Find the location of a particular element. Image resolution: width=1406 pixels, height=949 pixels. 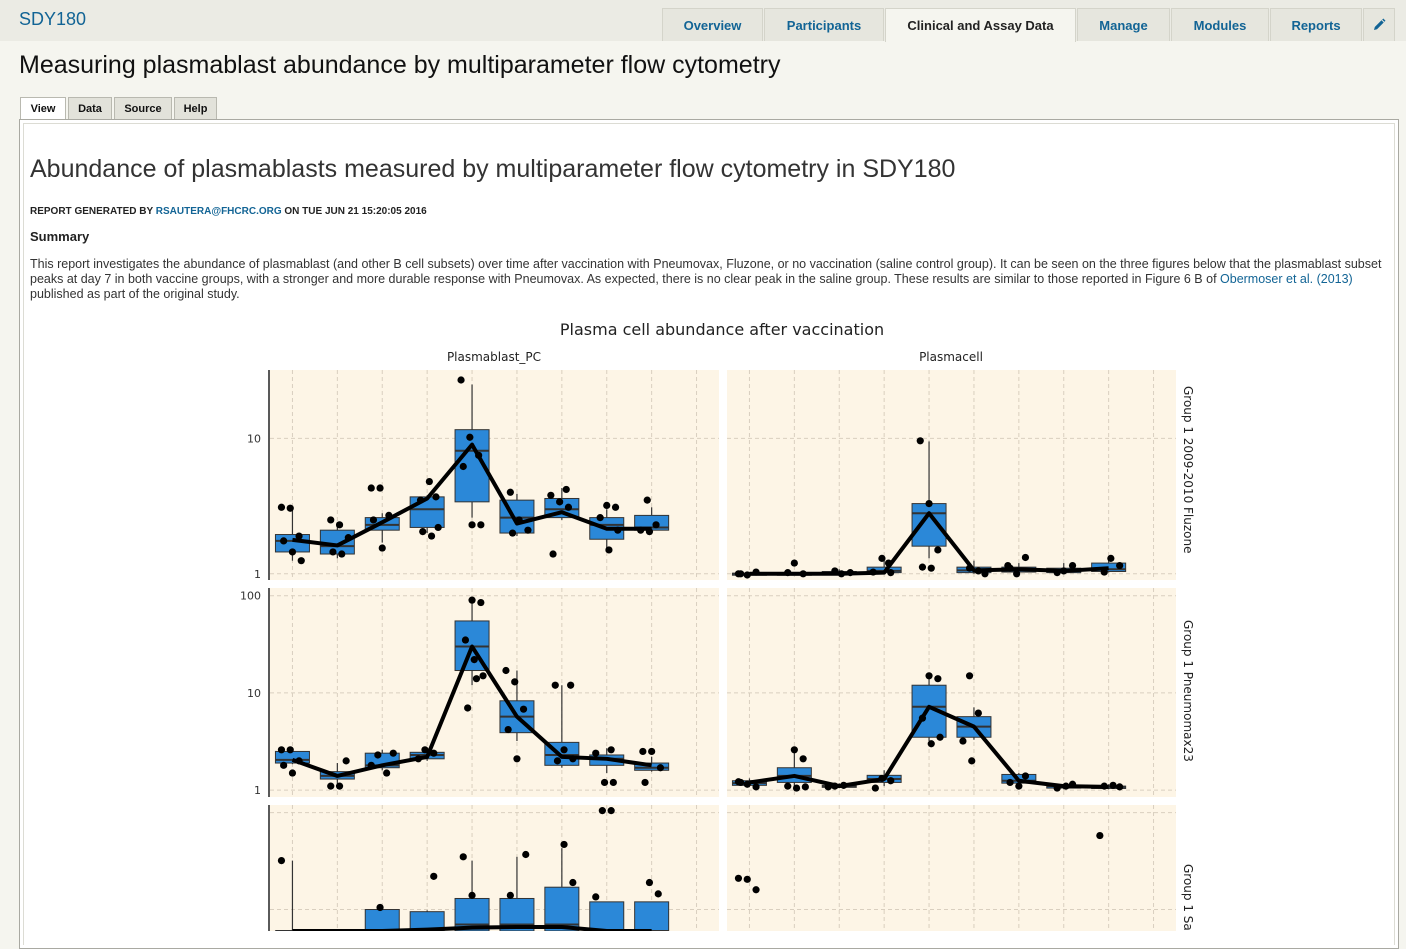

obermoser-link: Obermoser et al. (2013) is located at coordinates (1286, 279).